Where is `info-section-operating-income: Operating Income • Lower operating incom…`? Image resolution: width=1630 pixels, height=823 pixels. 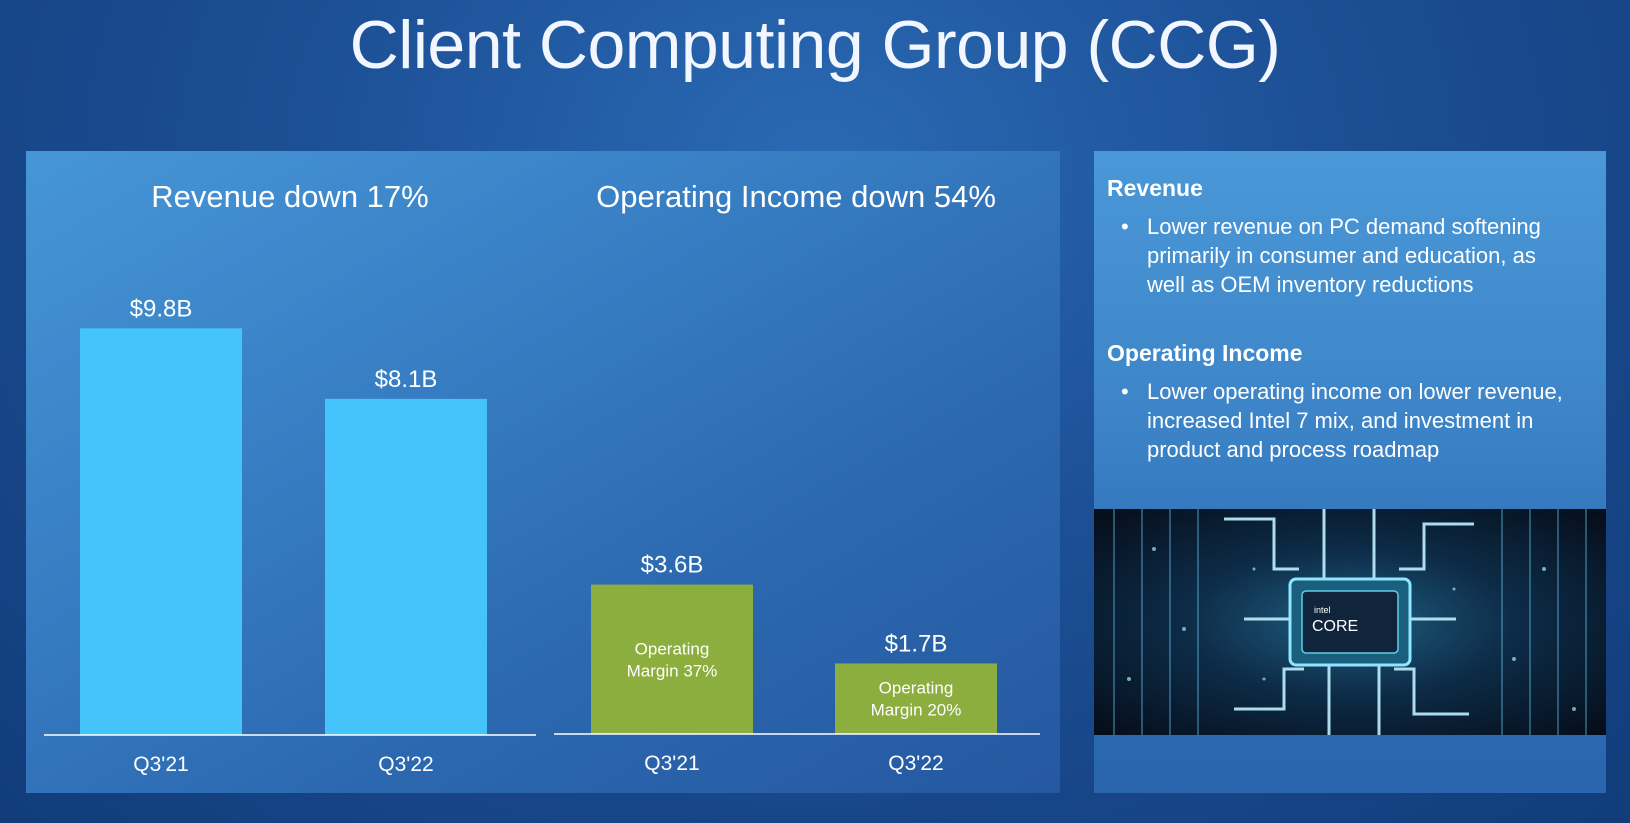 info-section-operating-income: Operating Income • Lower operating incom… is located at coordinates (1347, 402).